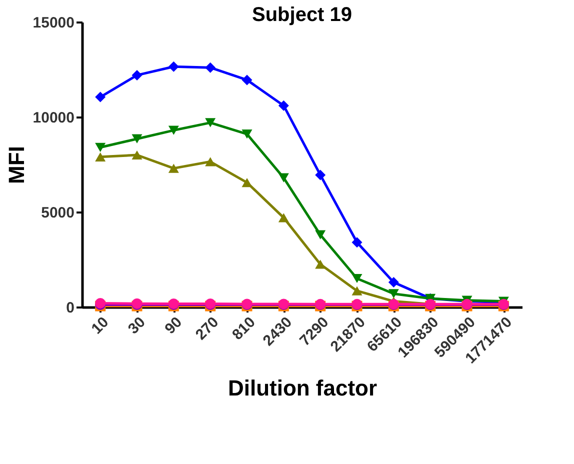 This screenshot has width=574, height=464. Describe the element at coordinates (16, 165) in the screenshot. I see `y-axis-title: MFI` at that location.